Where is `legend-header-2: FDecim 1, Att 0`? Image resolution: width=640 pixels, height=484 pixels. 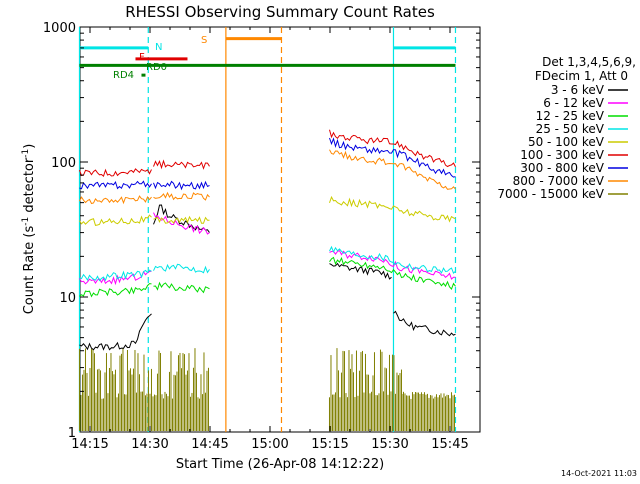 legend-header-2: FDecim 1, Att 0 is located at coordinates (581, 76).